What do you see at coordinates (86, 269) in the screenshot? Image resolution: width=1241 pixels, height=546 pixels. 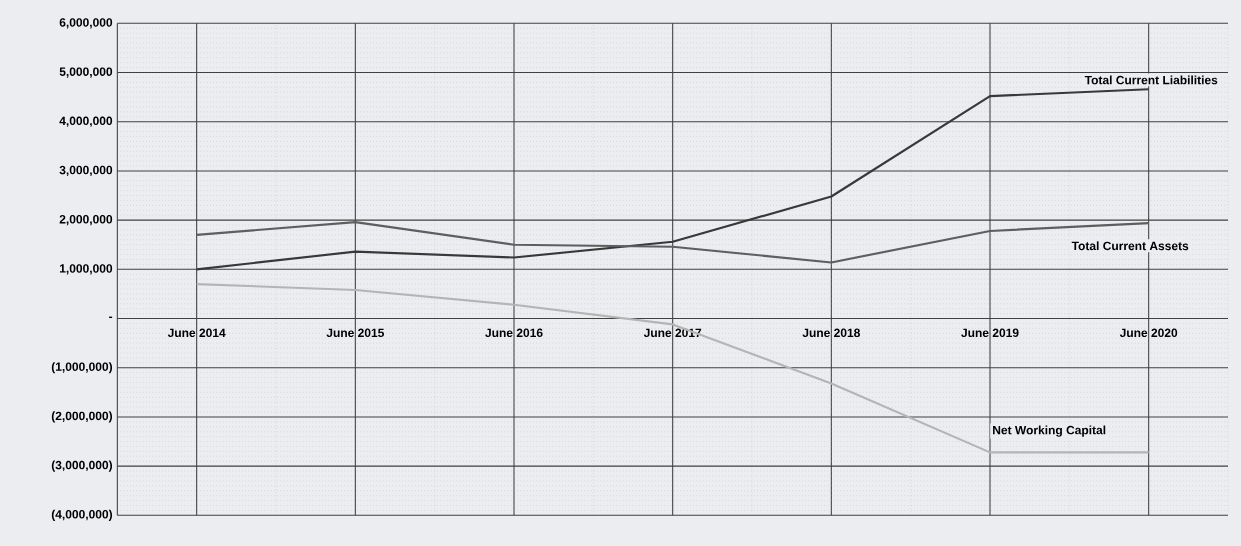 I see `y-tick-label: 1,000,000` at bounding box center [86, 269].